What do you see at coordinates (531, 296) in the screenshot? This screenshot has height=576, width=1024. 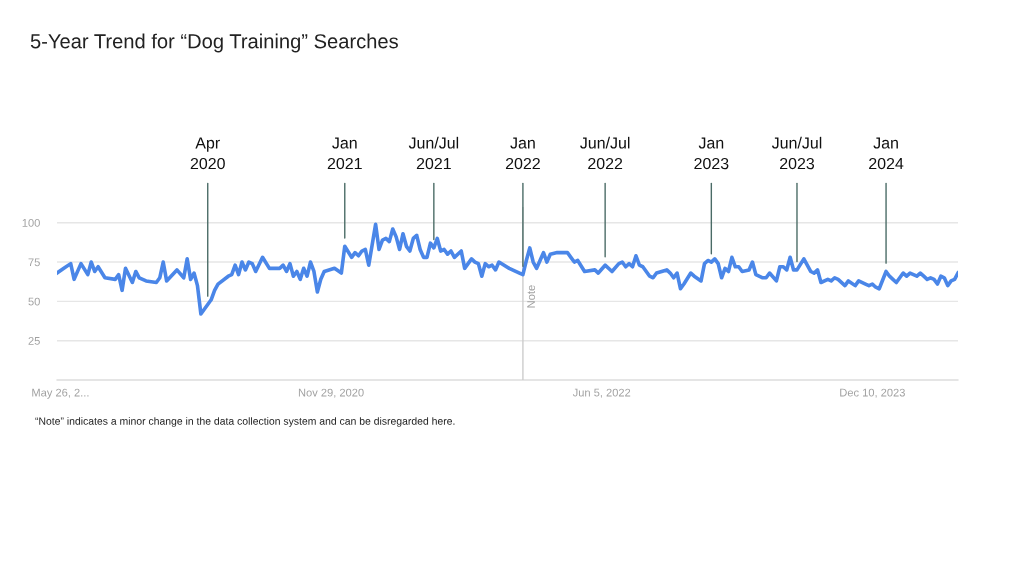 I see `ref-line-label: Note` at bounding box center [531, 296].